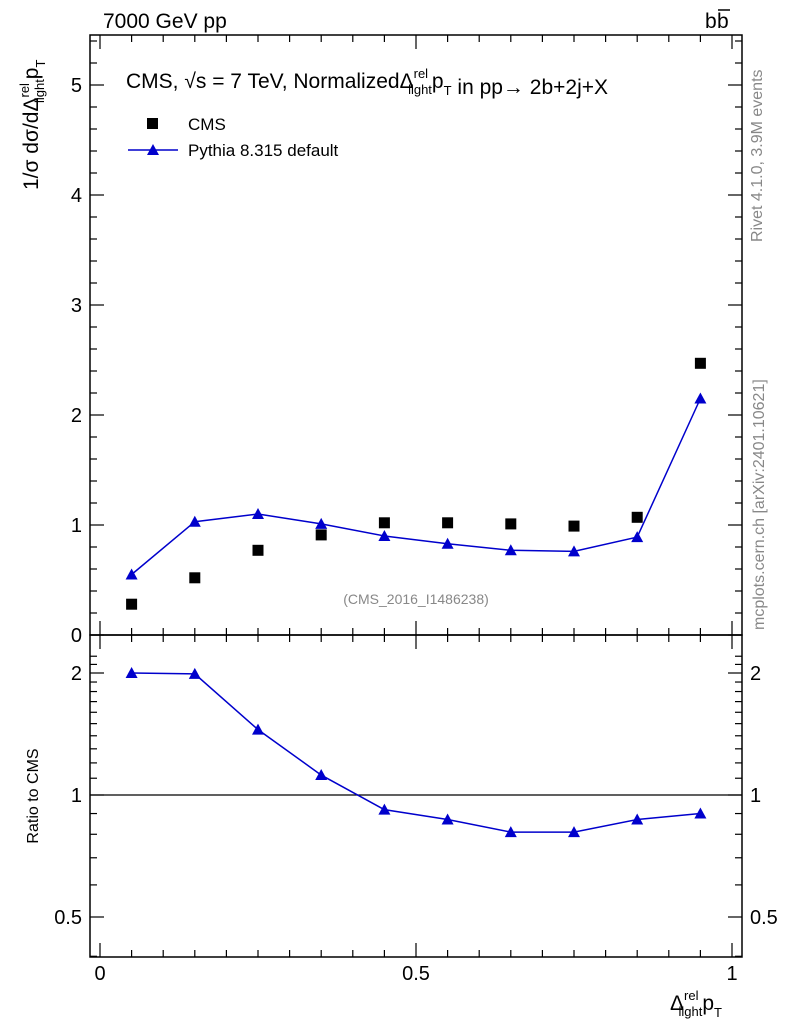  What do you see at coordinates (68, 918) in the screenshot?
I see `ratio-y-tick-label: 0.5` at bounding box center [68, 918].